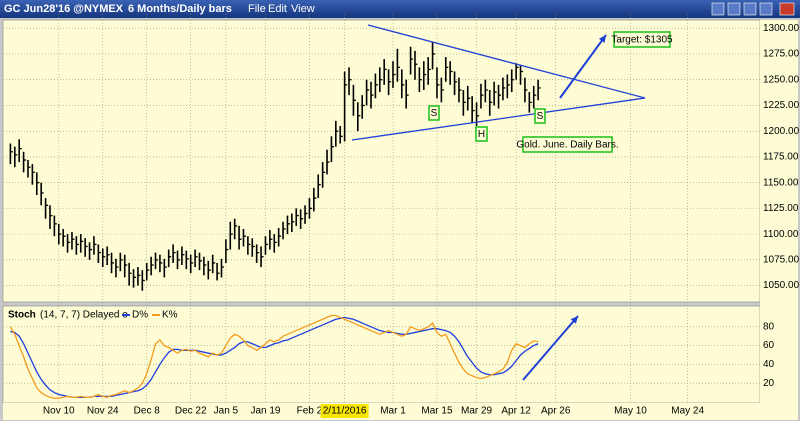 This screenshot has width=800, height=421. Describe the element at coordinates (781, 105) in the screenshot. I see `y-tick-label: 1225.00` at that location.